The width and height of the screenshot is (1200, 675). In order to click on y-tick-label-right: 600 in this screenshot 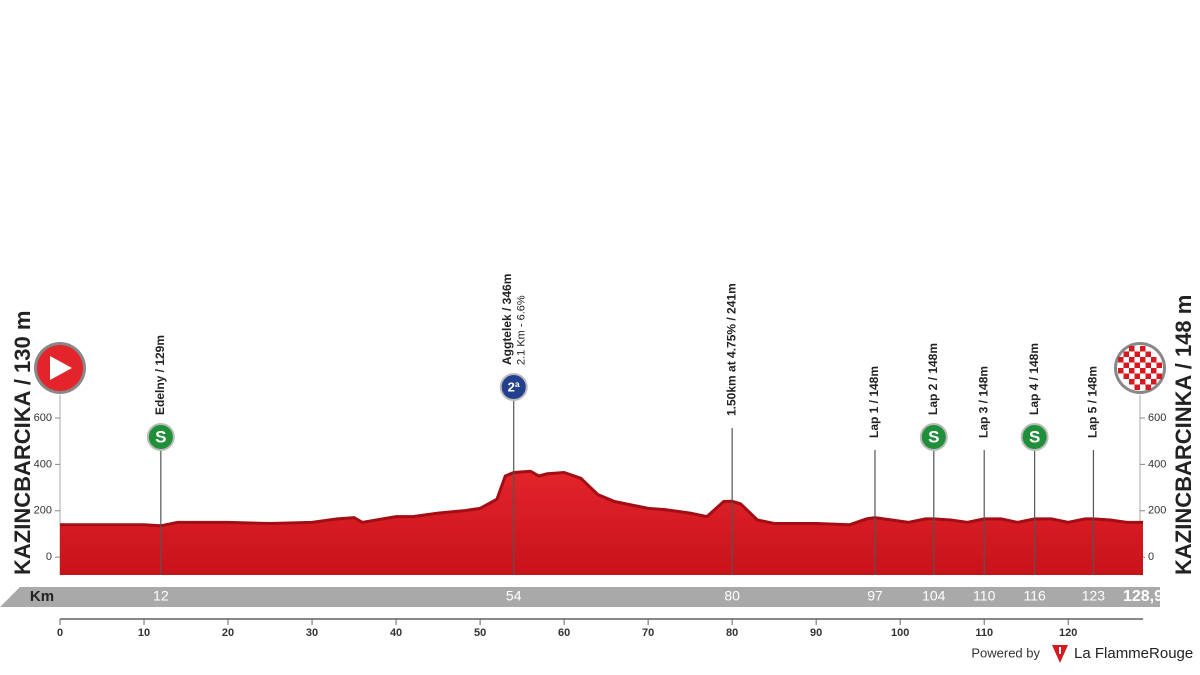, I will do `click(1157, 418)`.